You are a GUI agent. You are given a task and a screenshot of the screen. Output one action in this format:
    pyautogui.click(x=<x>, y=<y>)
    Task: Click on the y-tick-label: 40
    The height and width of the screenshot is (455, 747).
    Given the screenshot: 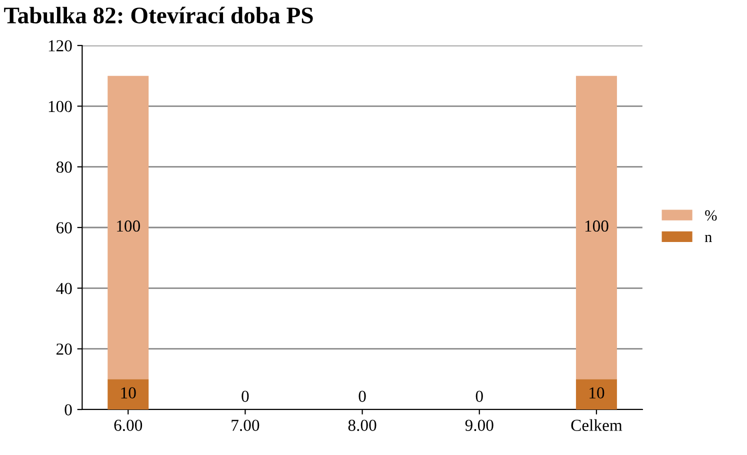 What is the action you would take?
    pyautogui.click(x=64, y=288)
    